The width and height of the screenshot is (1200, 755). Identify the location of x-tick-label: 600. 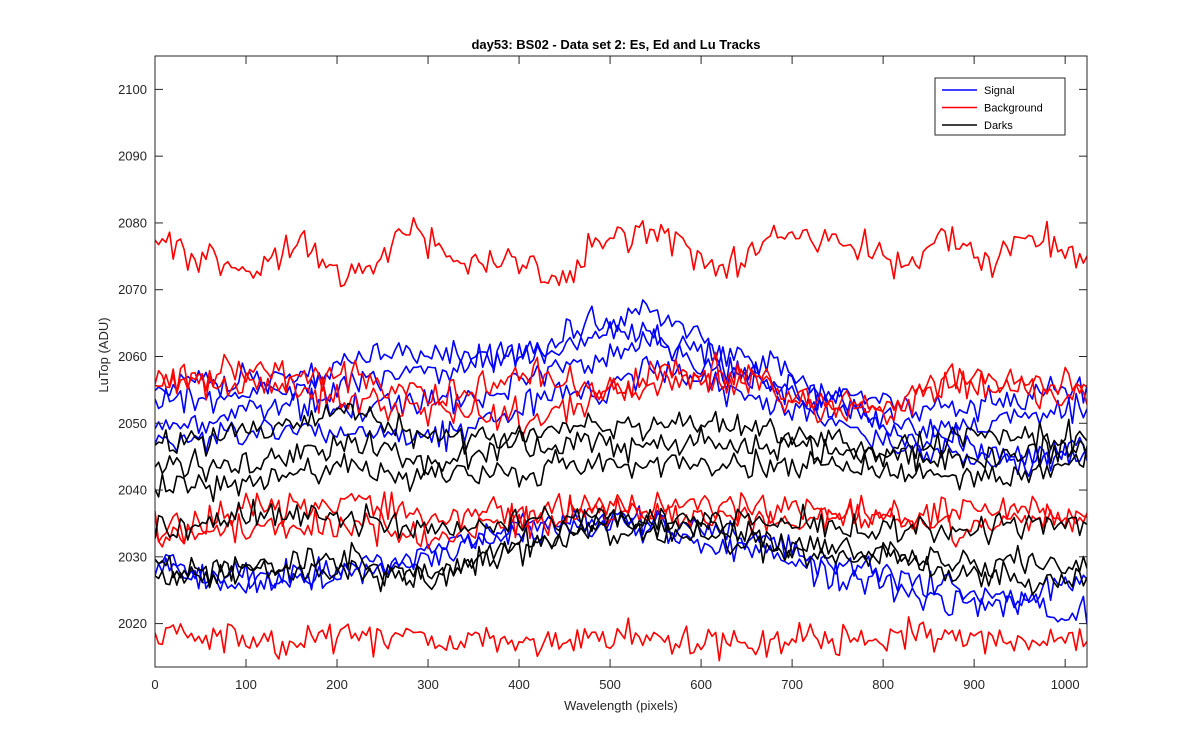
(701, 684).